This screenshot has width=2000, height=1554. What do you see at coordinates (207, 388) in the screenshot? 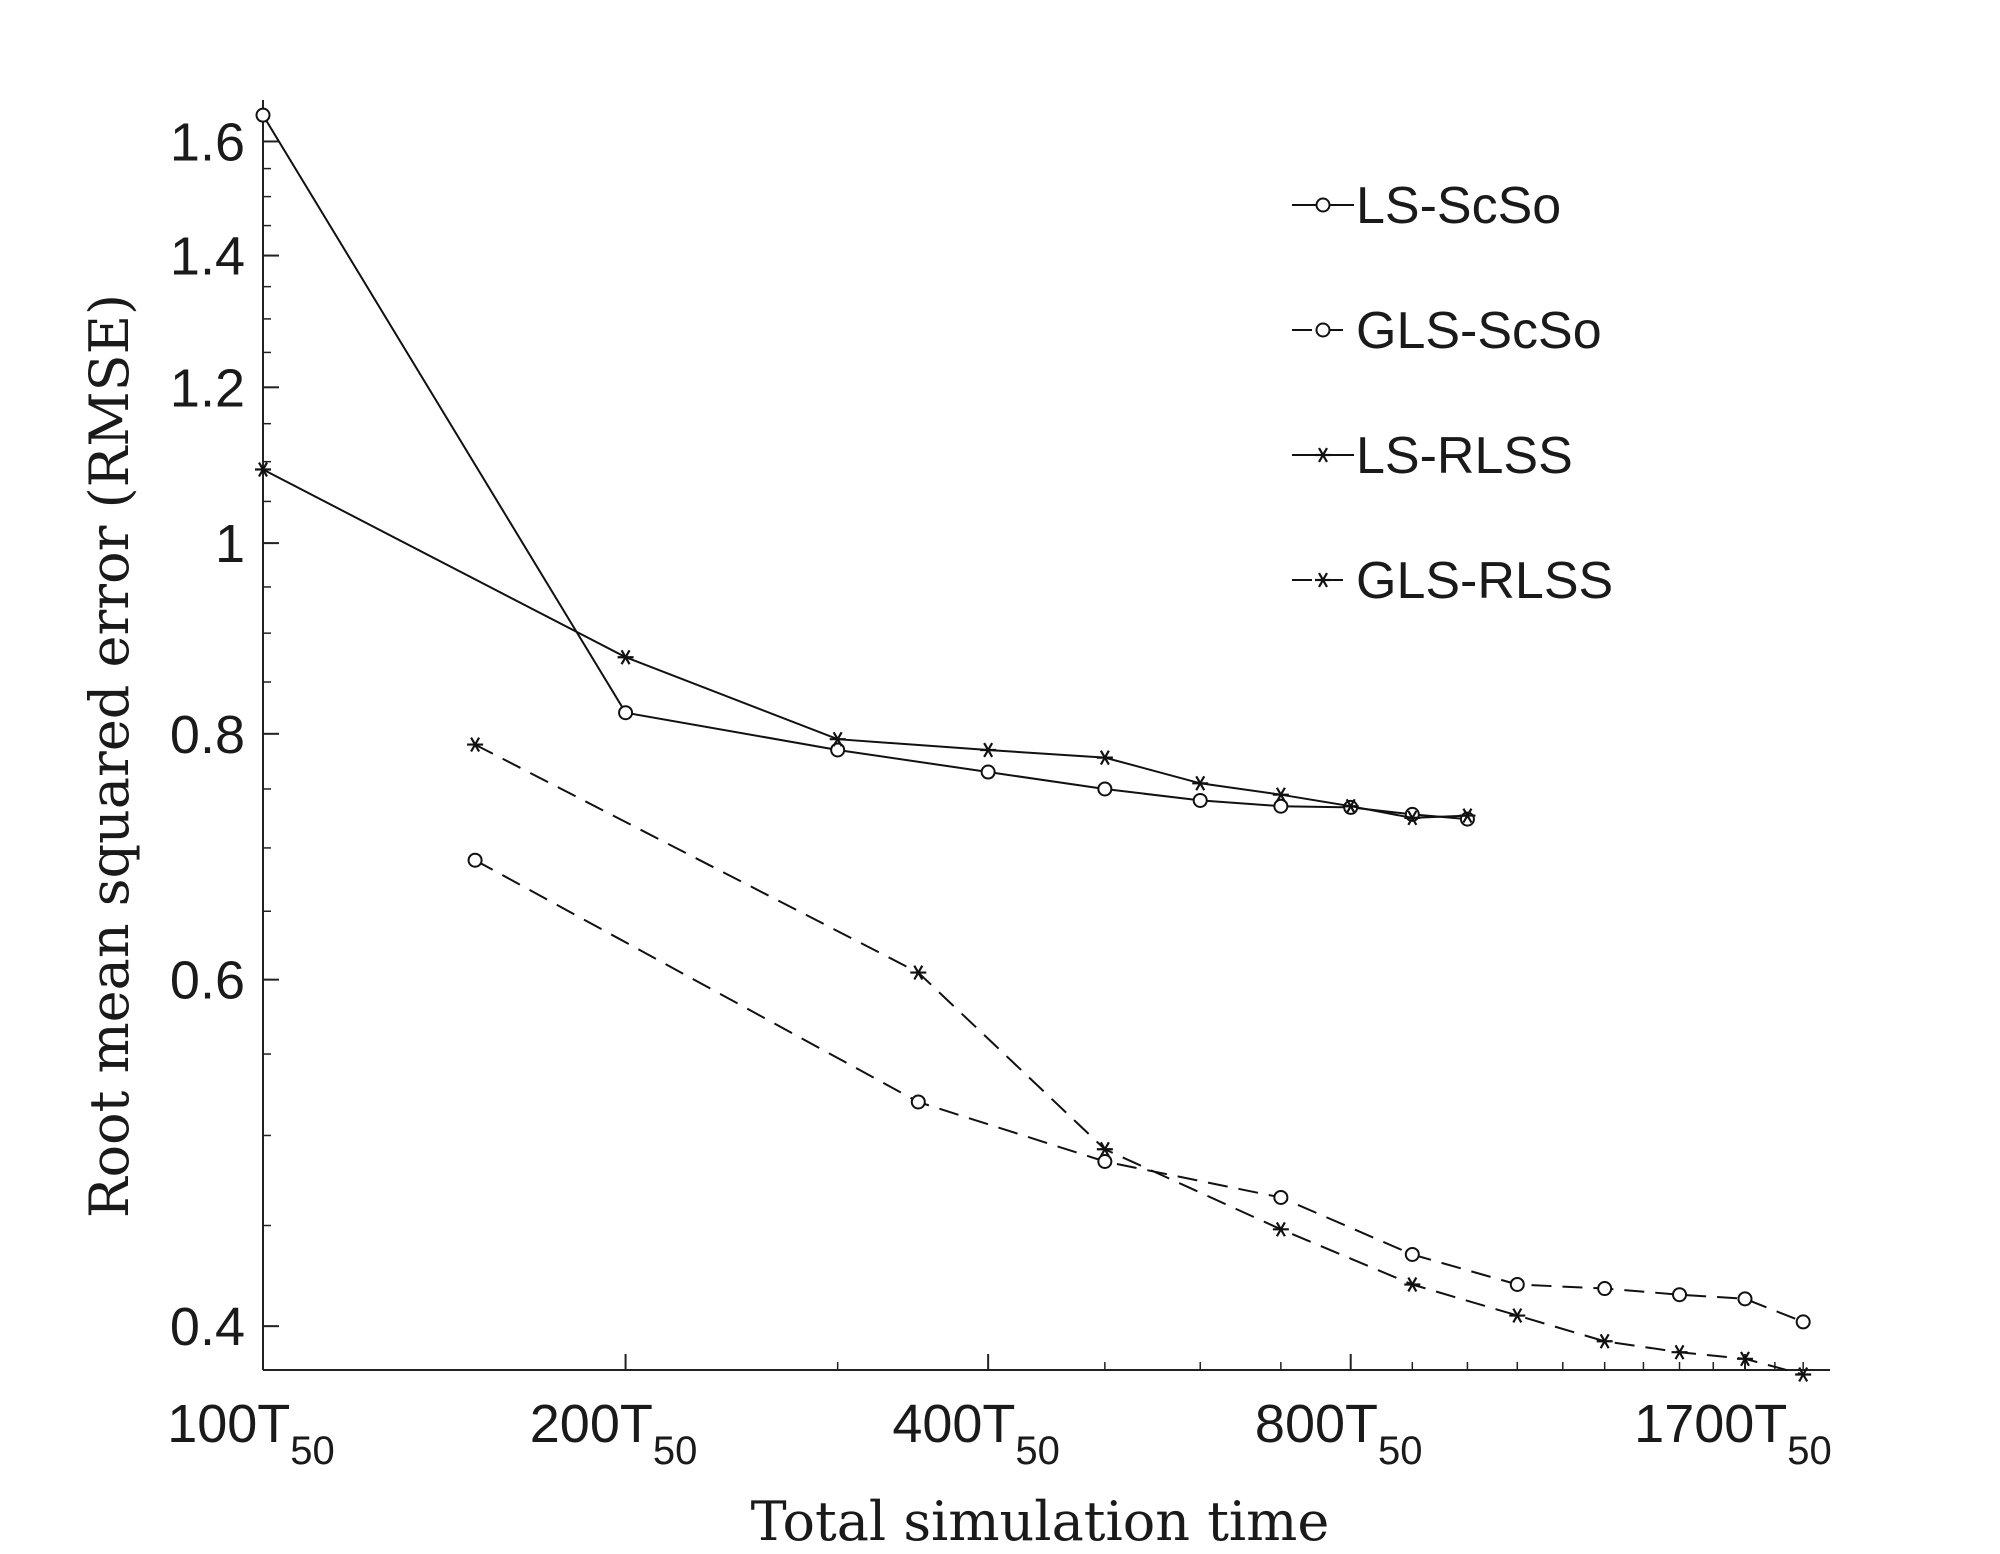
I see `y-tick-label: 1.2` at bounding box center [207, 388].